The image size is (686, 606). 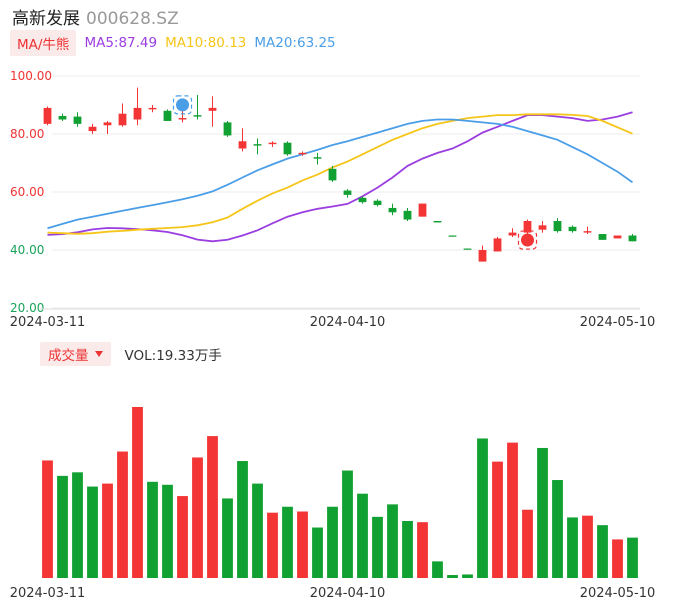 What do you see at coordinates (131, 354) in the screenshot?
I see `volume-legend: 成交量 VOL:19.33万手` at bounding box center [131, 354].